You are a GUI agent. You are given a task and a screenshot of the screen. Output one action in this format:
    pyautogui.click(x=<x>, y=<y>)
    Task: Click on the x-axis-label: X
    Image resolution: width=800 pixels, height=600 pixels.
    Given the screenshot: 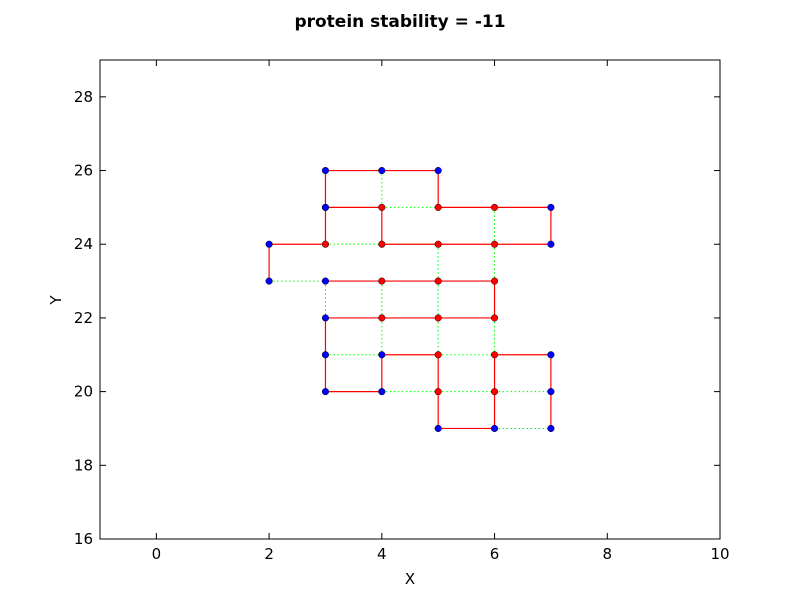 What is the action you would take?
    pyautogui.click(x=410, y=579)
    